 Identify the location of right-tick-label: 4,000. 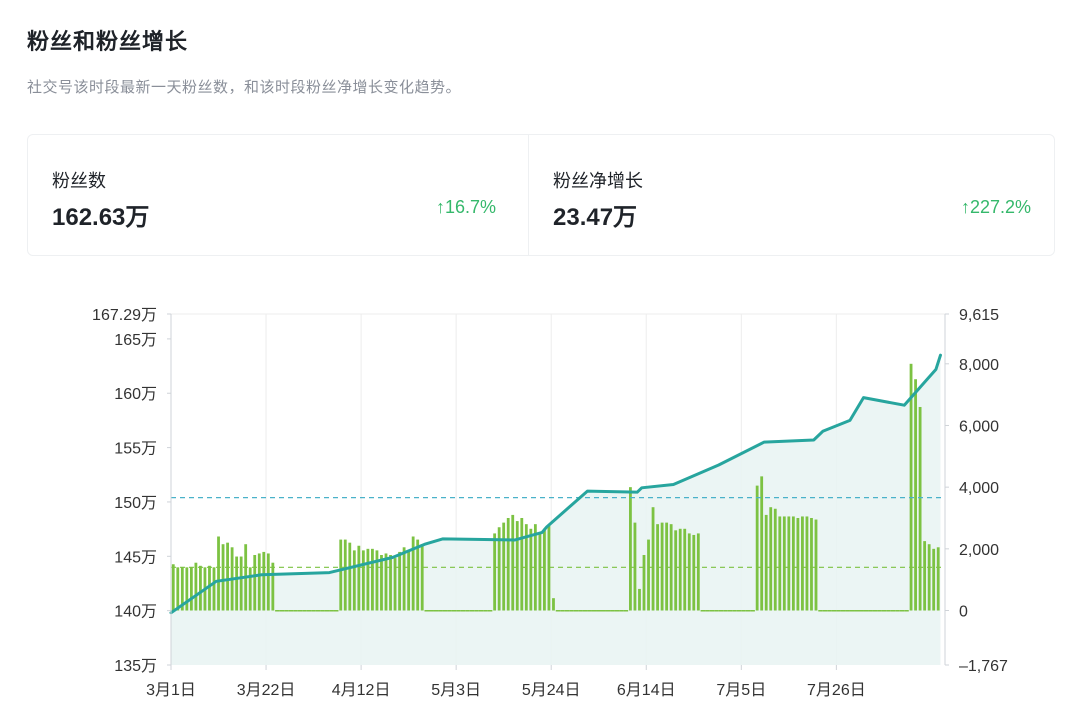
(979, 488).